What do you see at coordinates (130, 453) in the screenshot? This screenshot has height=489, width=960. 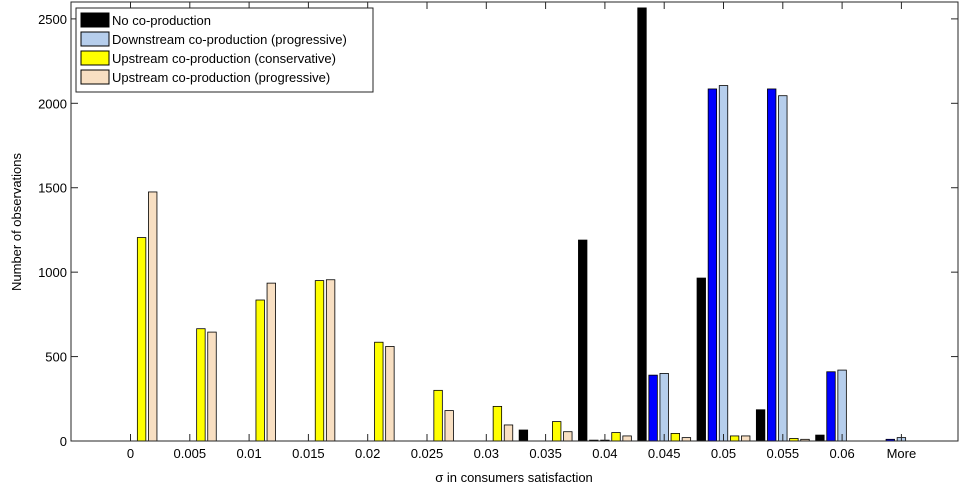 I see `x-tick-label: 0` at bounding box center [130, 453].